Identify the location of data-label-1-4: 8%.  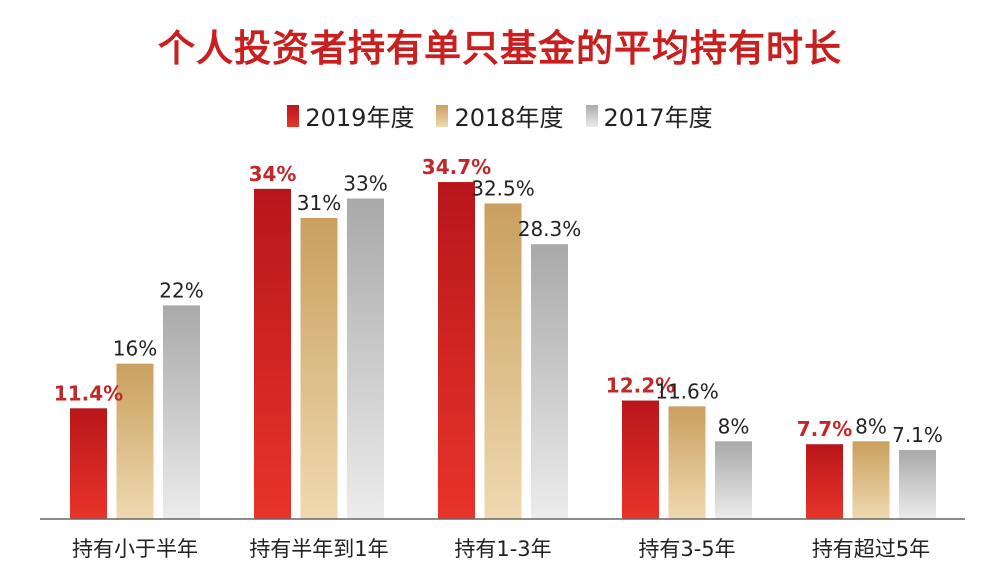
(871, 426).